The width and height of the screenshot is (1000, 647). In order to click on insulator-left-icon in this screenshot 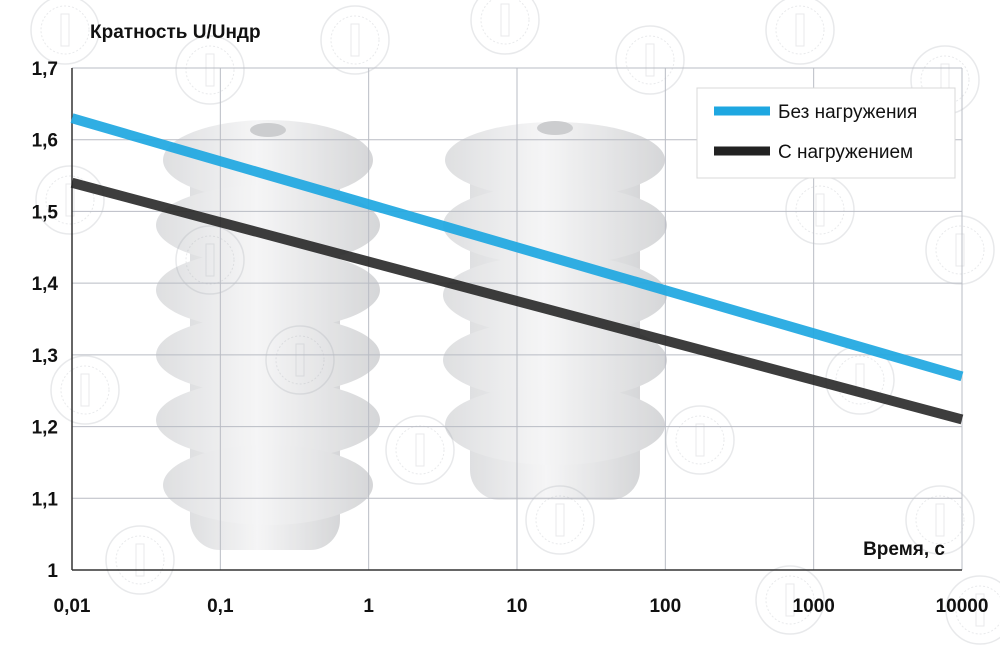, I will do `click(268, 335)`.